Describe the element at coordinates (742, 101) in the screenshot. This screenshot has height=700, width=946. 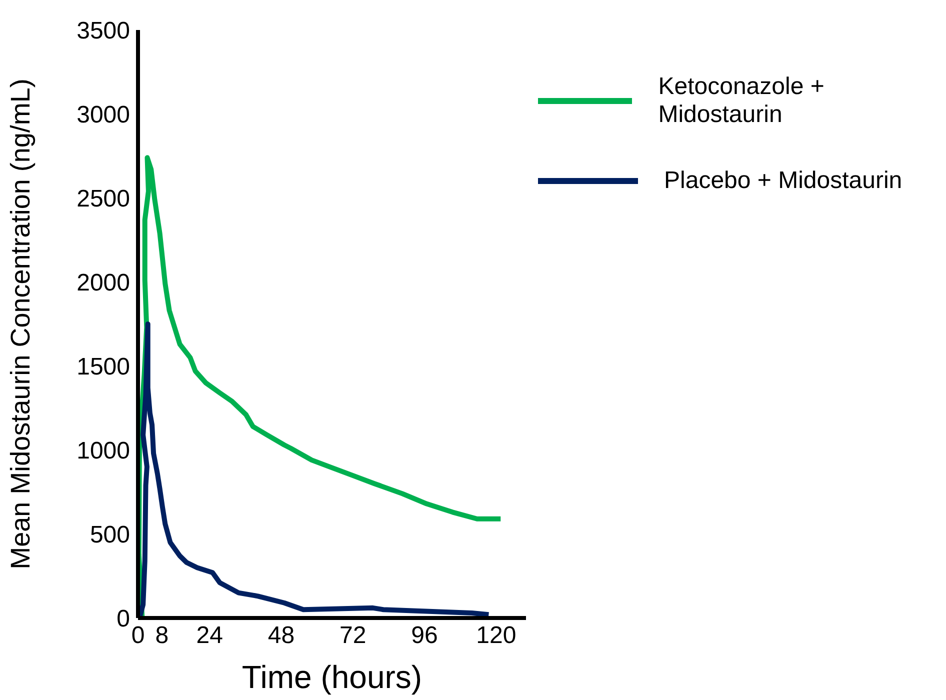
I see `legend-label: Ketoconazole + Midostaurin` at that location.